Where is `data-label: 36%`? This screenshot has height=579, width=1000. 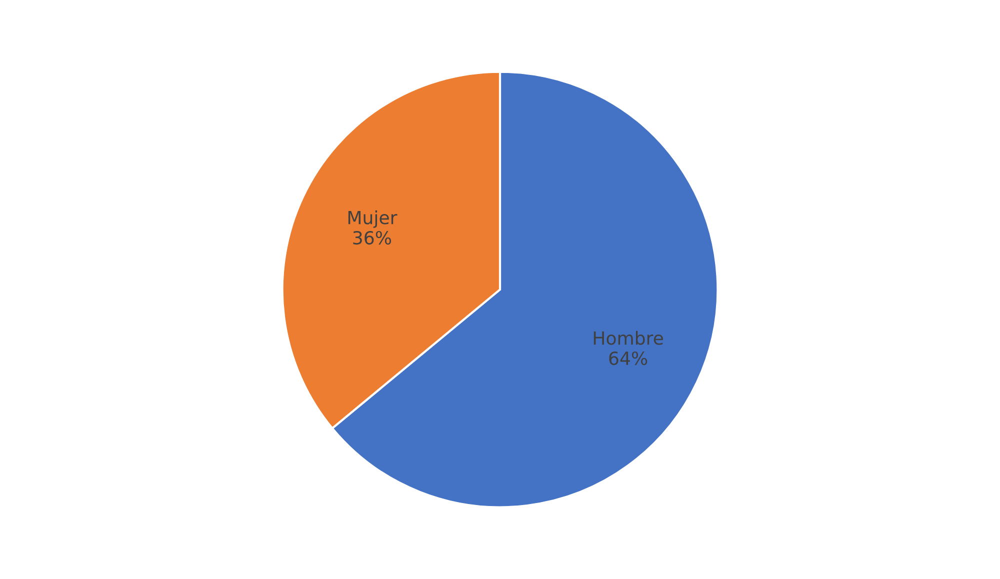 data-label: 36% is located at coordinates (372, 237).